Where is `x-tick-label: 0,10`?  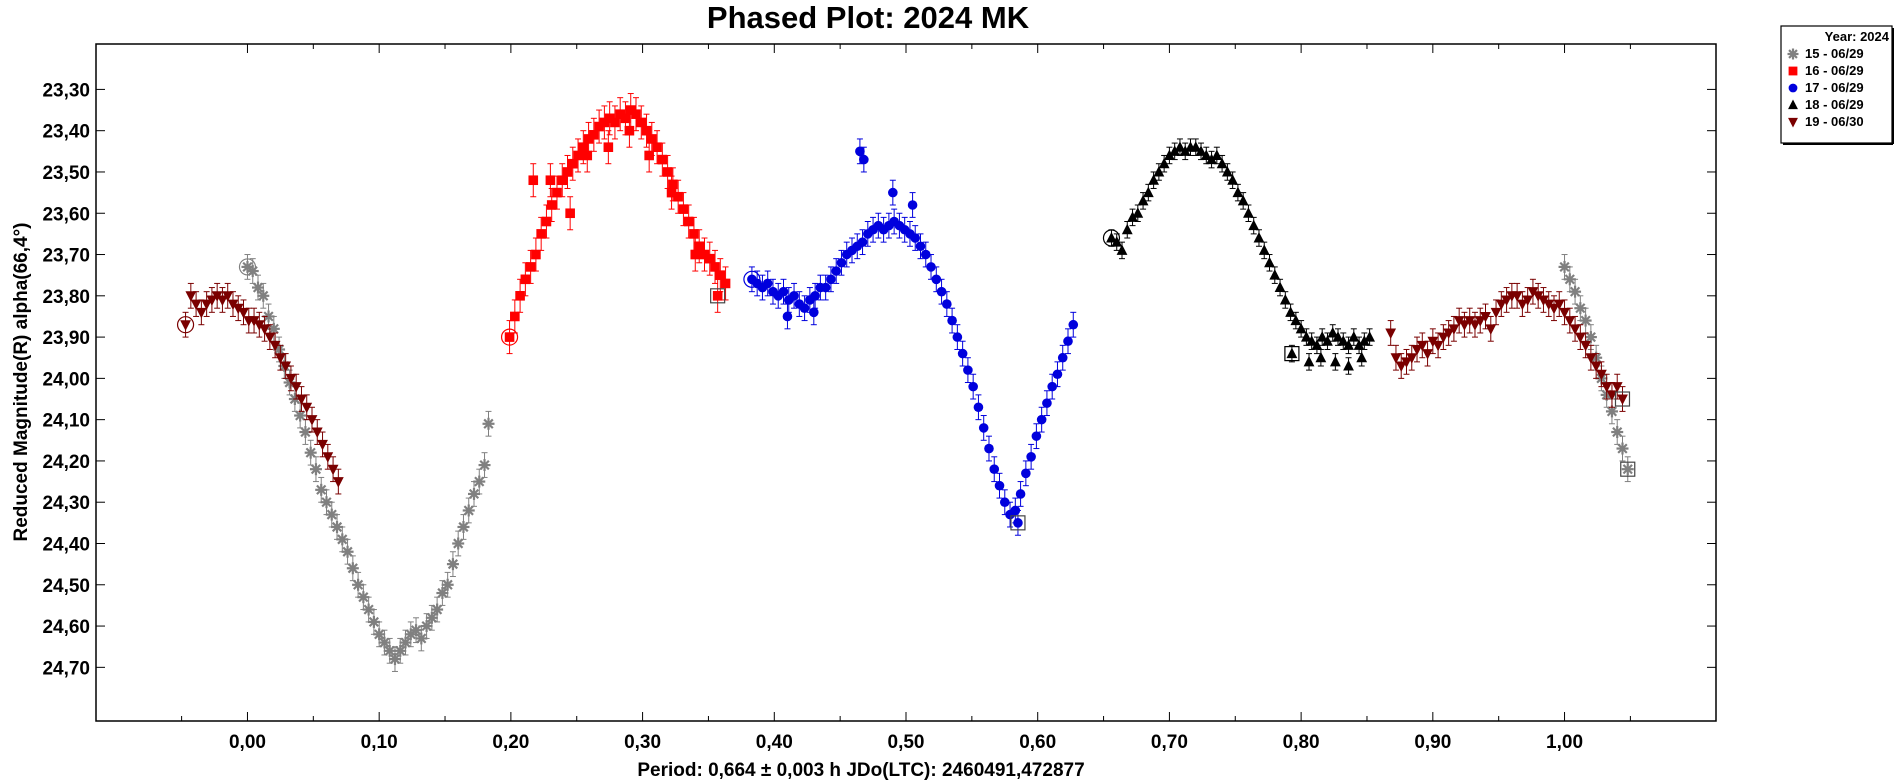
x-tick-label: 0,10 is located at coordinates (379, 742).